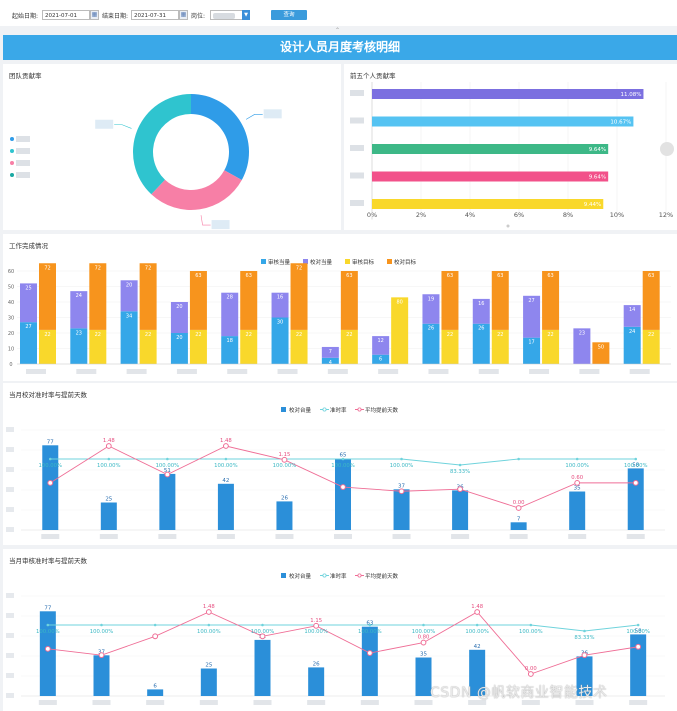  Describe the element at coordinates (25, 76) in the screenshot. I see `panel-title: 团队贡献率` at that location.